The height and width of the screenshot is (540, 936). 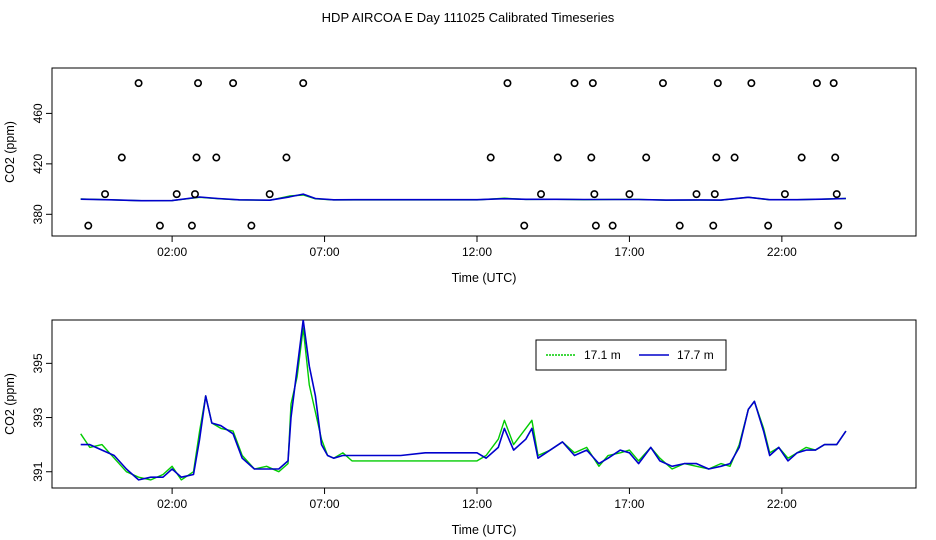 I want to click on y-tick-label: 395, so click(x=38, y=363).